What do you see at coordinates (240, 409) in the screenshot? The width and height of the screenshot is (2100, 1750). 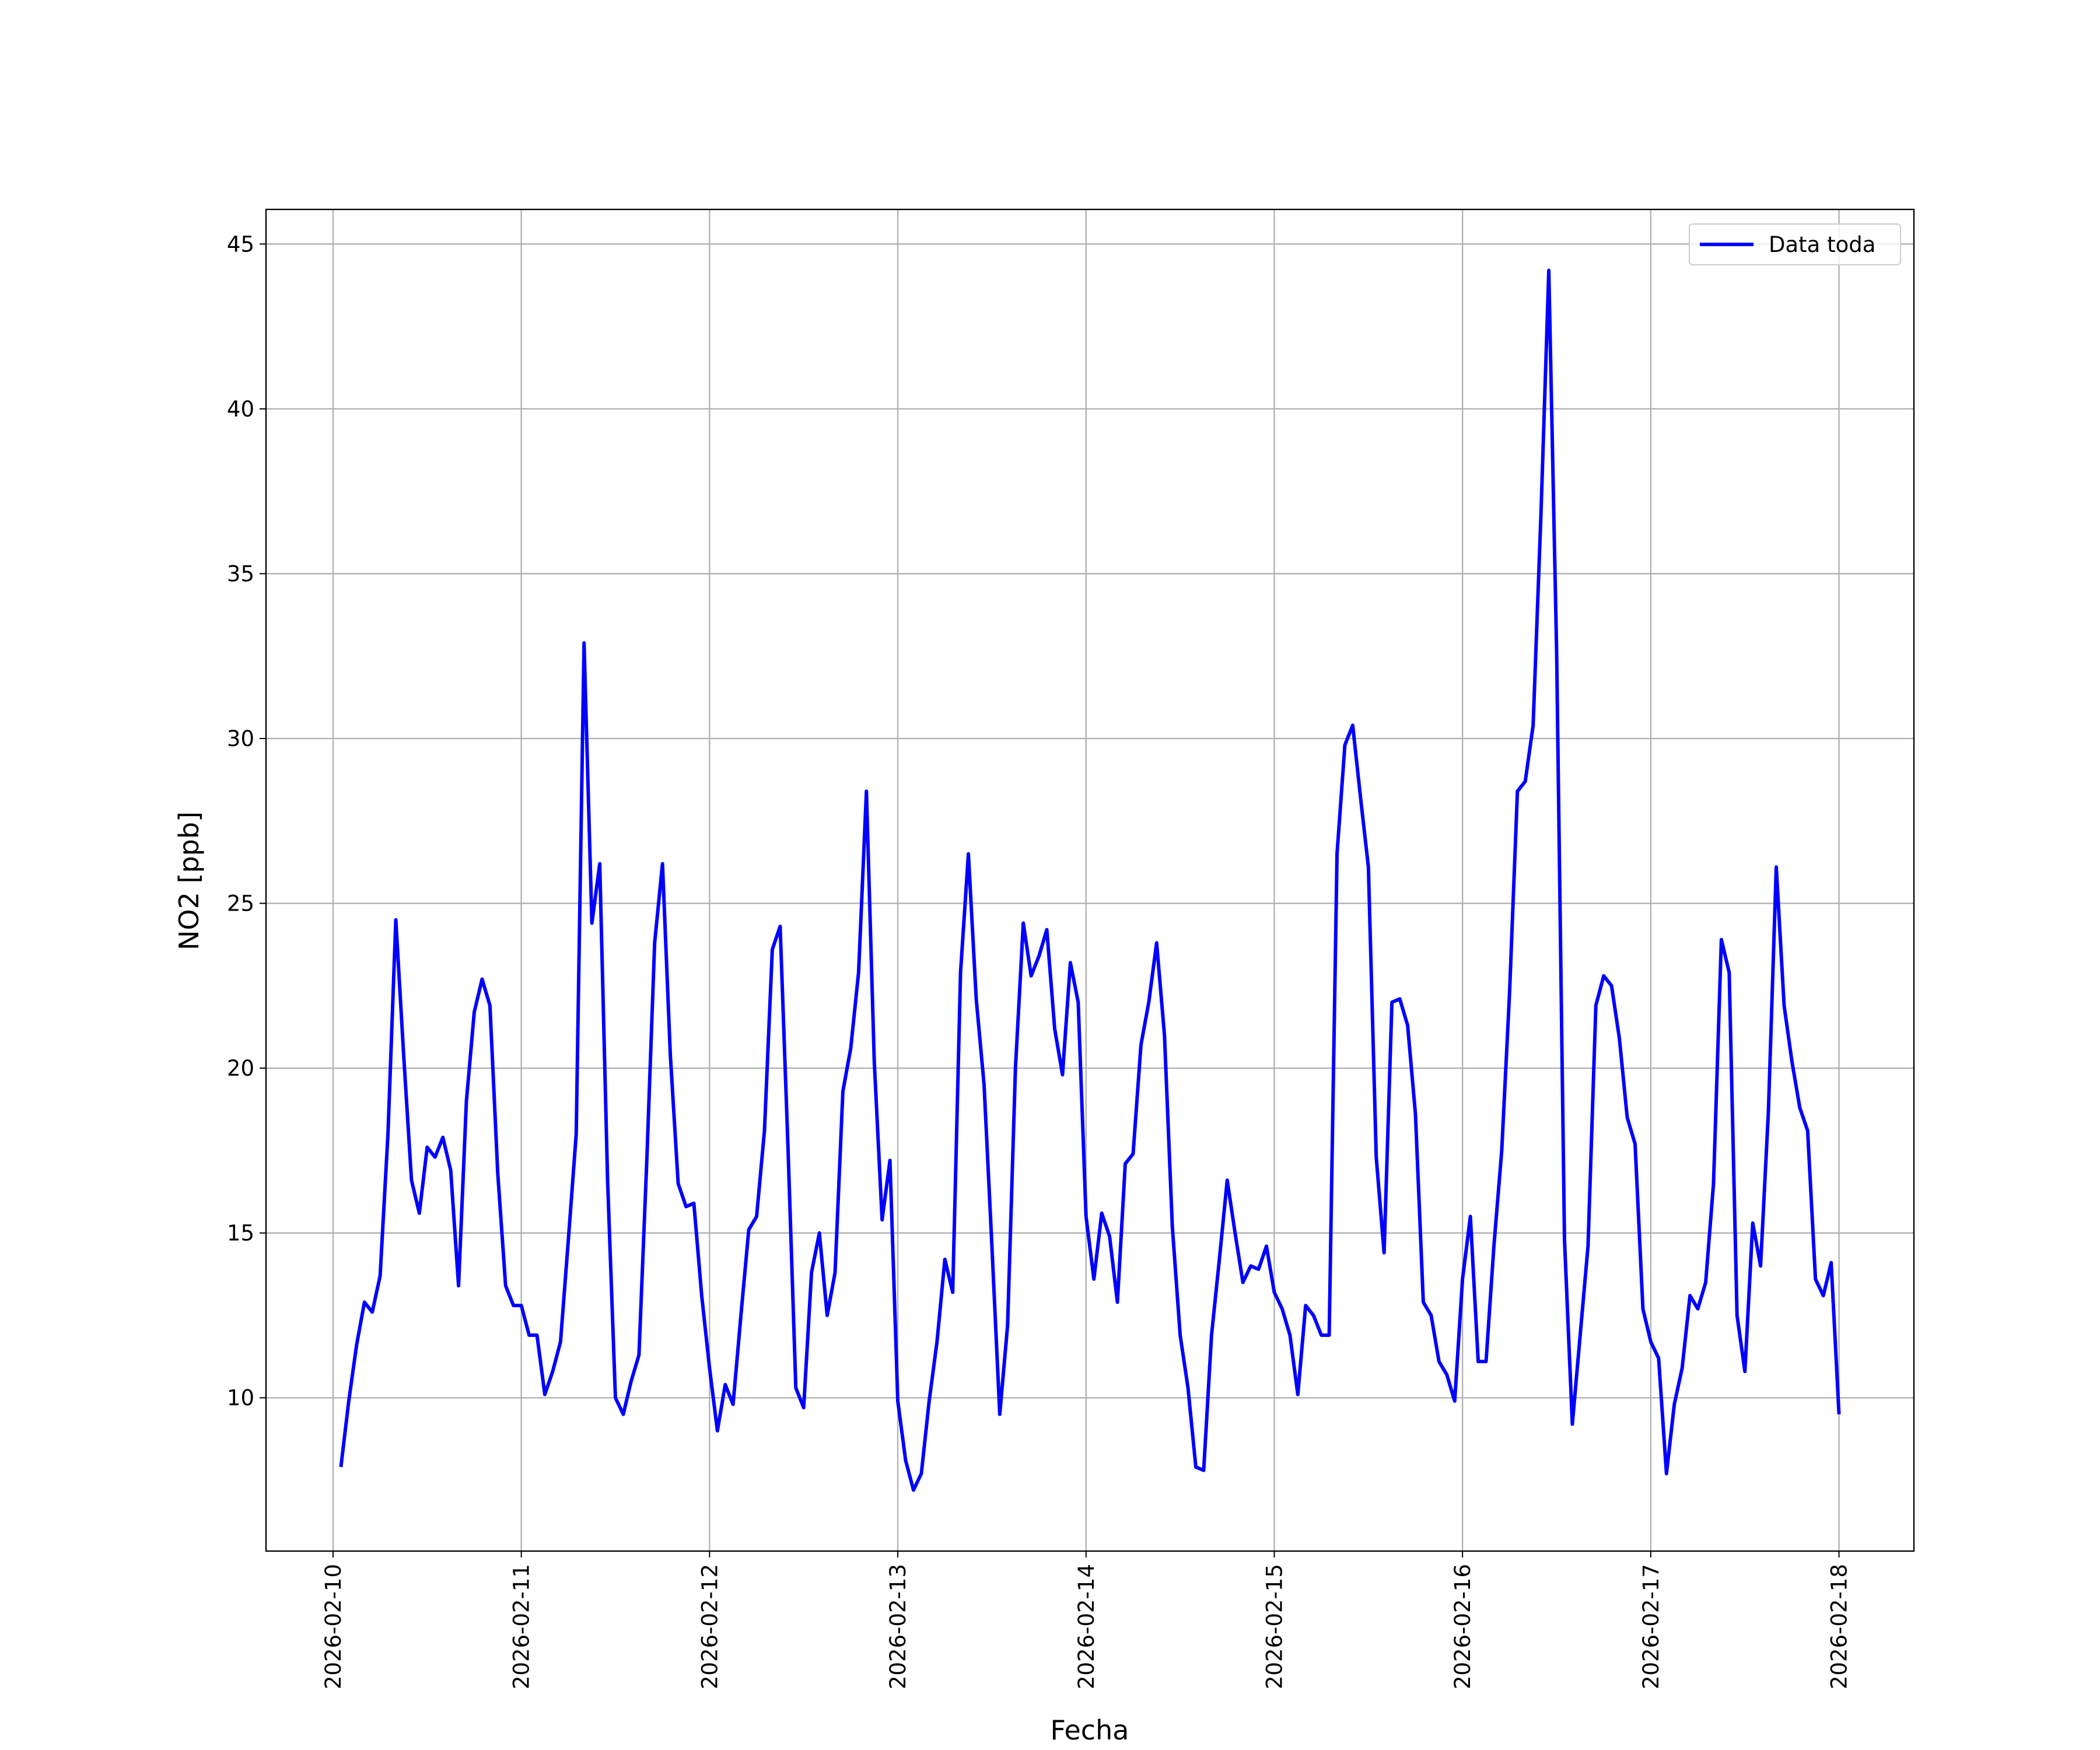 I see `y-tick-label: 40` at bounding box center [240, 409].